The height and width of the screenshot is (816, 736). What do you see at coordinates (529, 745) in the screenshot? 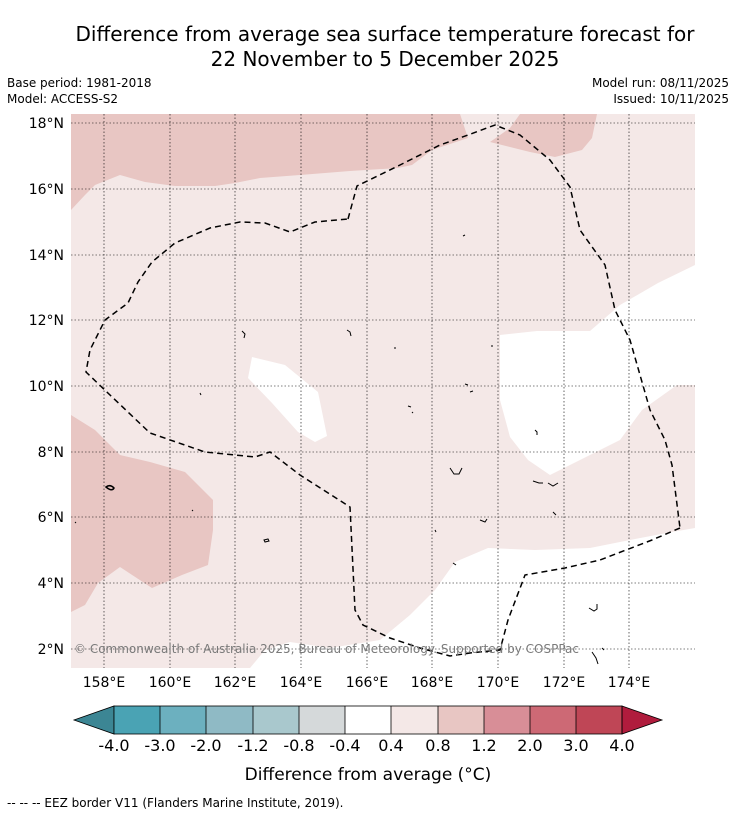
I see `colorbar-tick: 2.0` at bounding box center [529, 745].